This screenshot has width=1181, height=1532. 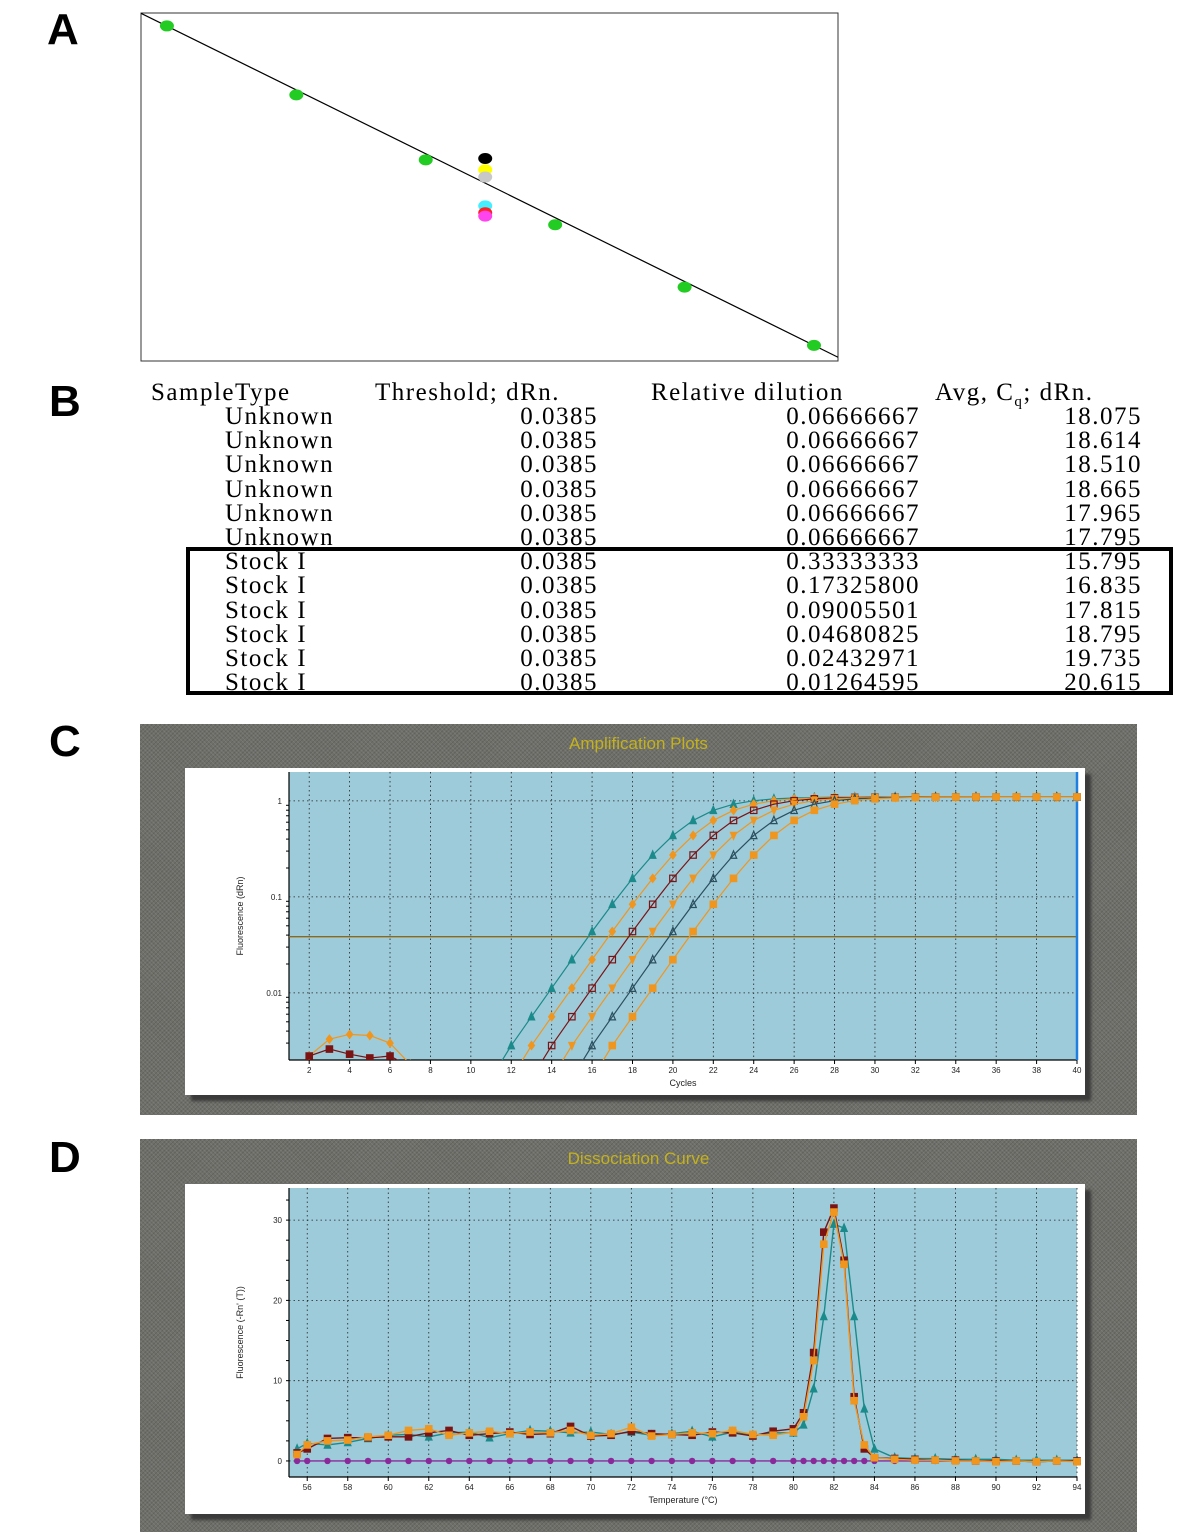 I want to click on cell-avg-cq: 16.835, so click(x=1103, y=586).